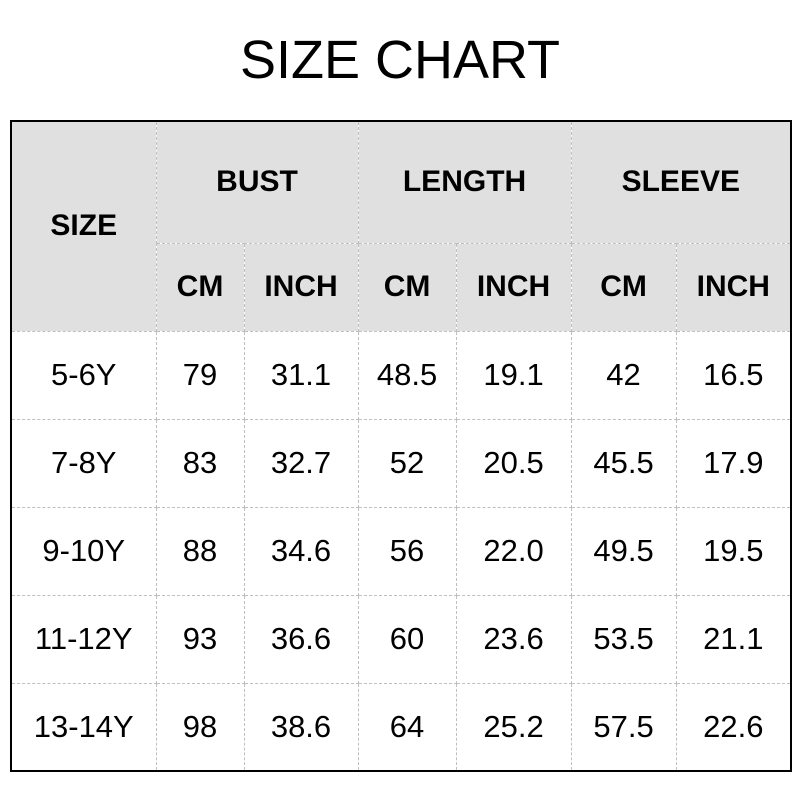  Describe the element at coordinates (407, 463) in the screenshot. I see `cell-length-cm: 52` at that location.